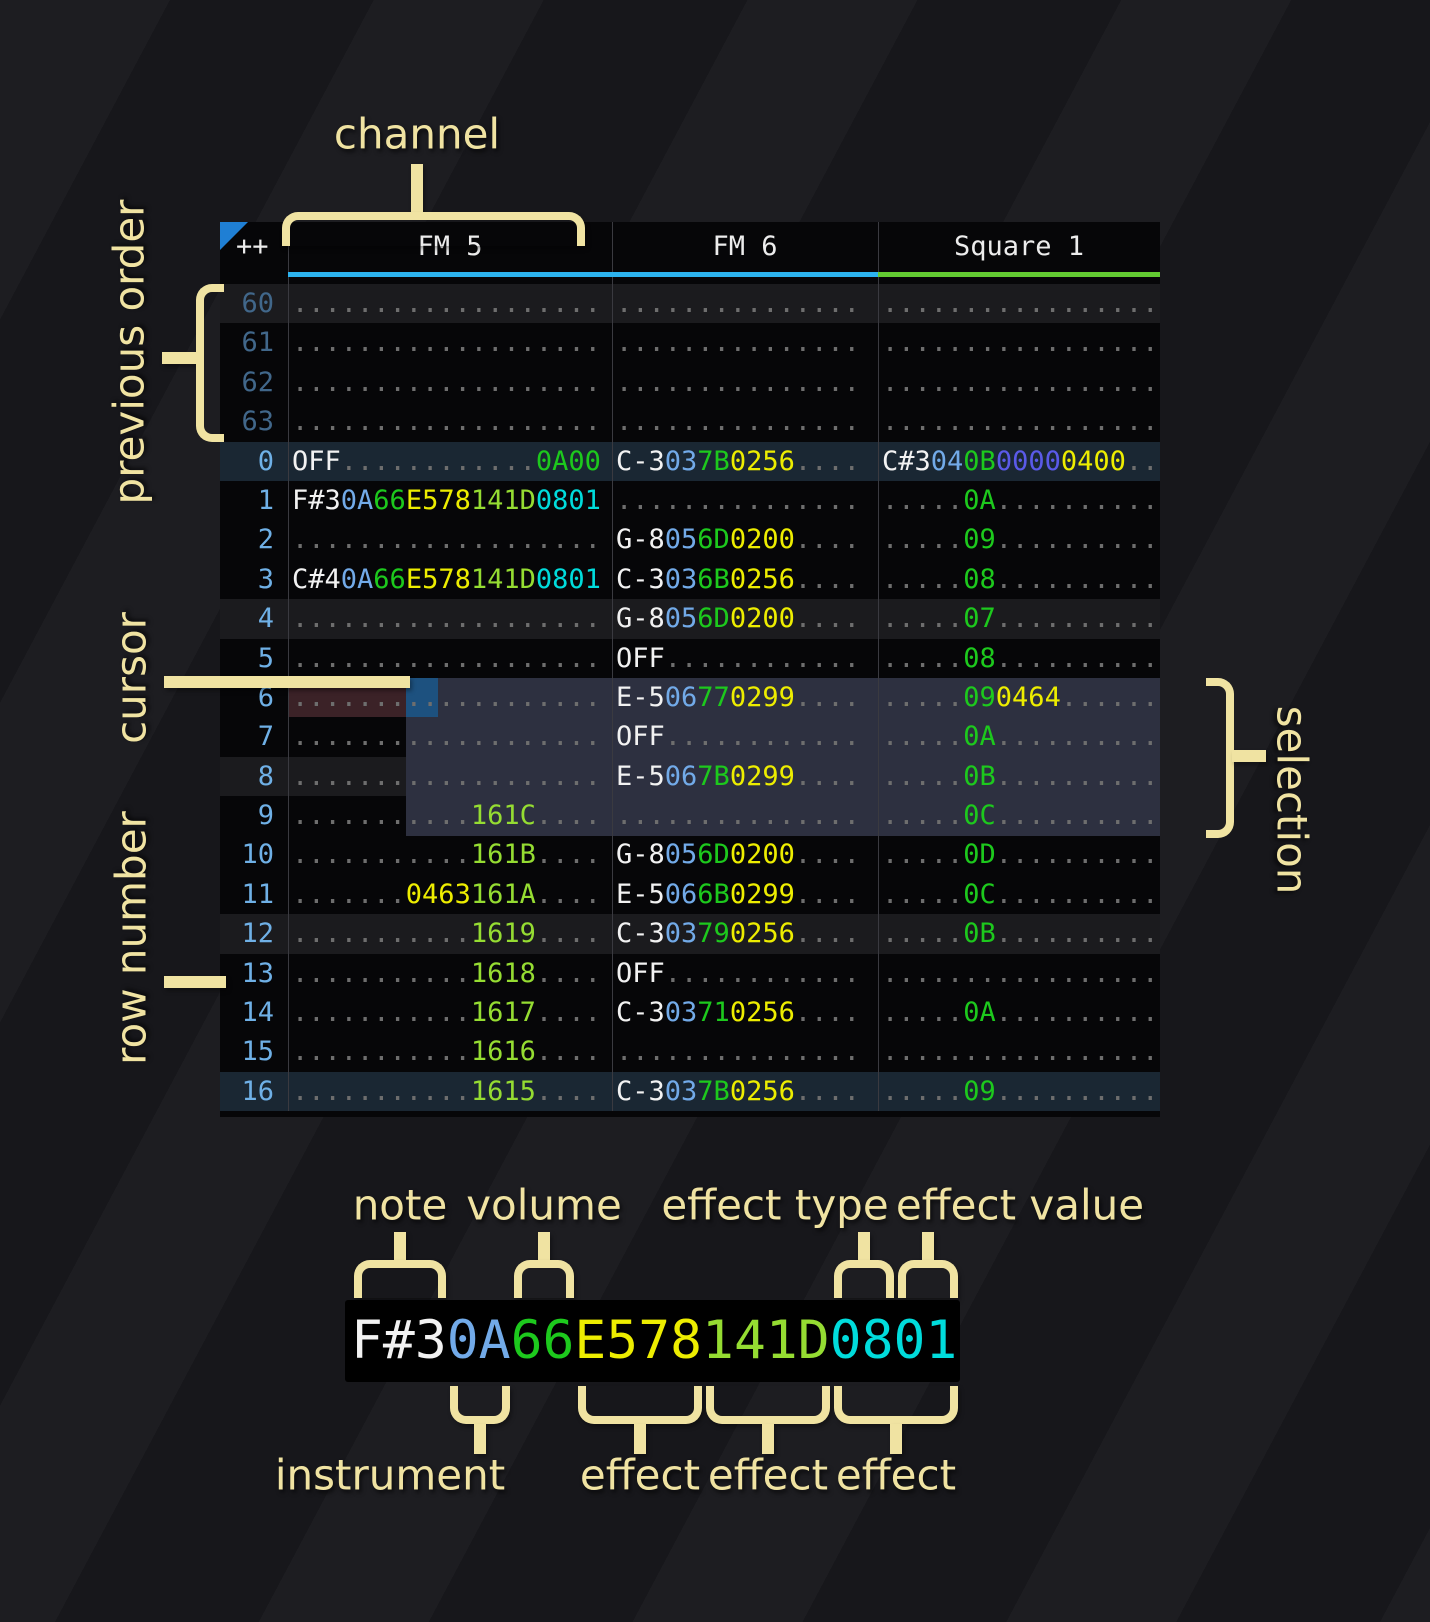 The width and height of the screenshot is (1430, 1622). Describe the element at coordinates (265, 619) in the screenshot. I see `row-number: 4` at that location.